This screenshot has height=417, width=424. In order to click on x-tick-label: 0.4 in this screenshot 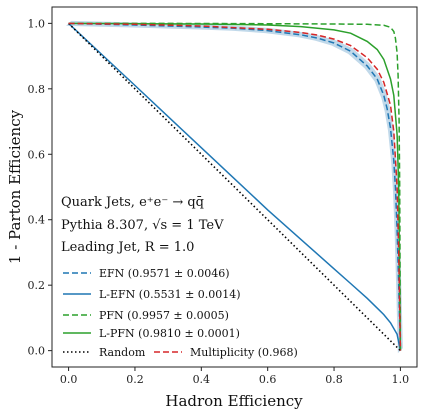, I will do `click(202, 379)`.